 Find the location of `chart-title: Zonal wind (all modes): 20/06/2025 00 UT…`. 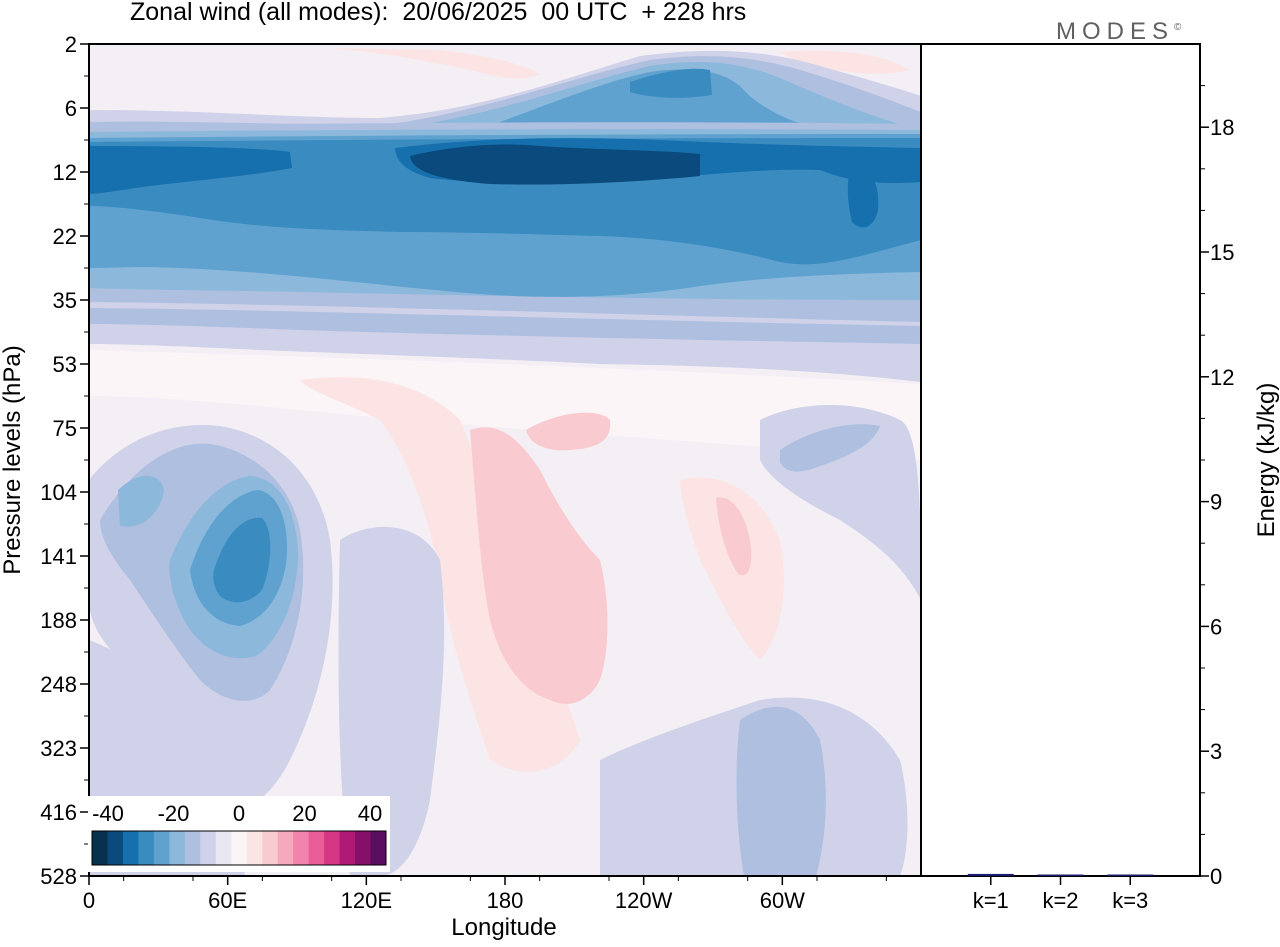

chart-title: Zonal wind (all modes): 20/06/2025 00 UT… is located at coordinates (438, 13).